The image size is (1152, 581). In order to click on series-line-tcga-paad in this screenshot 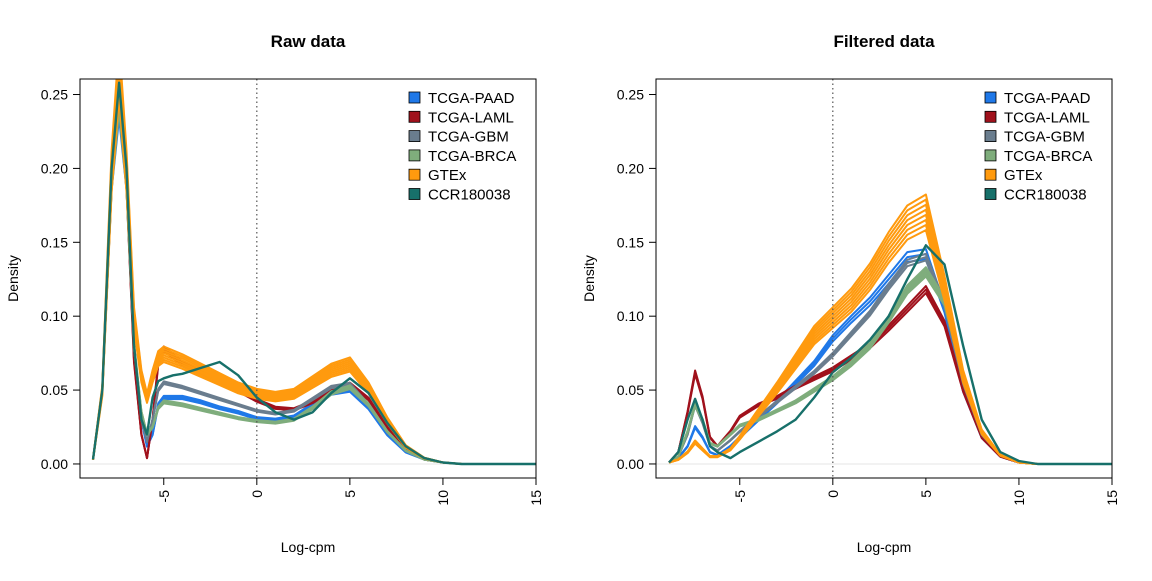, I will do `click(890, 361)`.